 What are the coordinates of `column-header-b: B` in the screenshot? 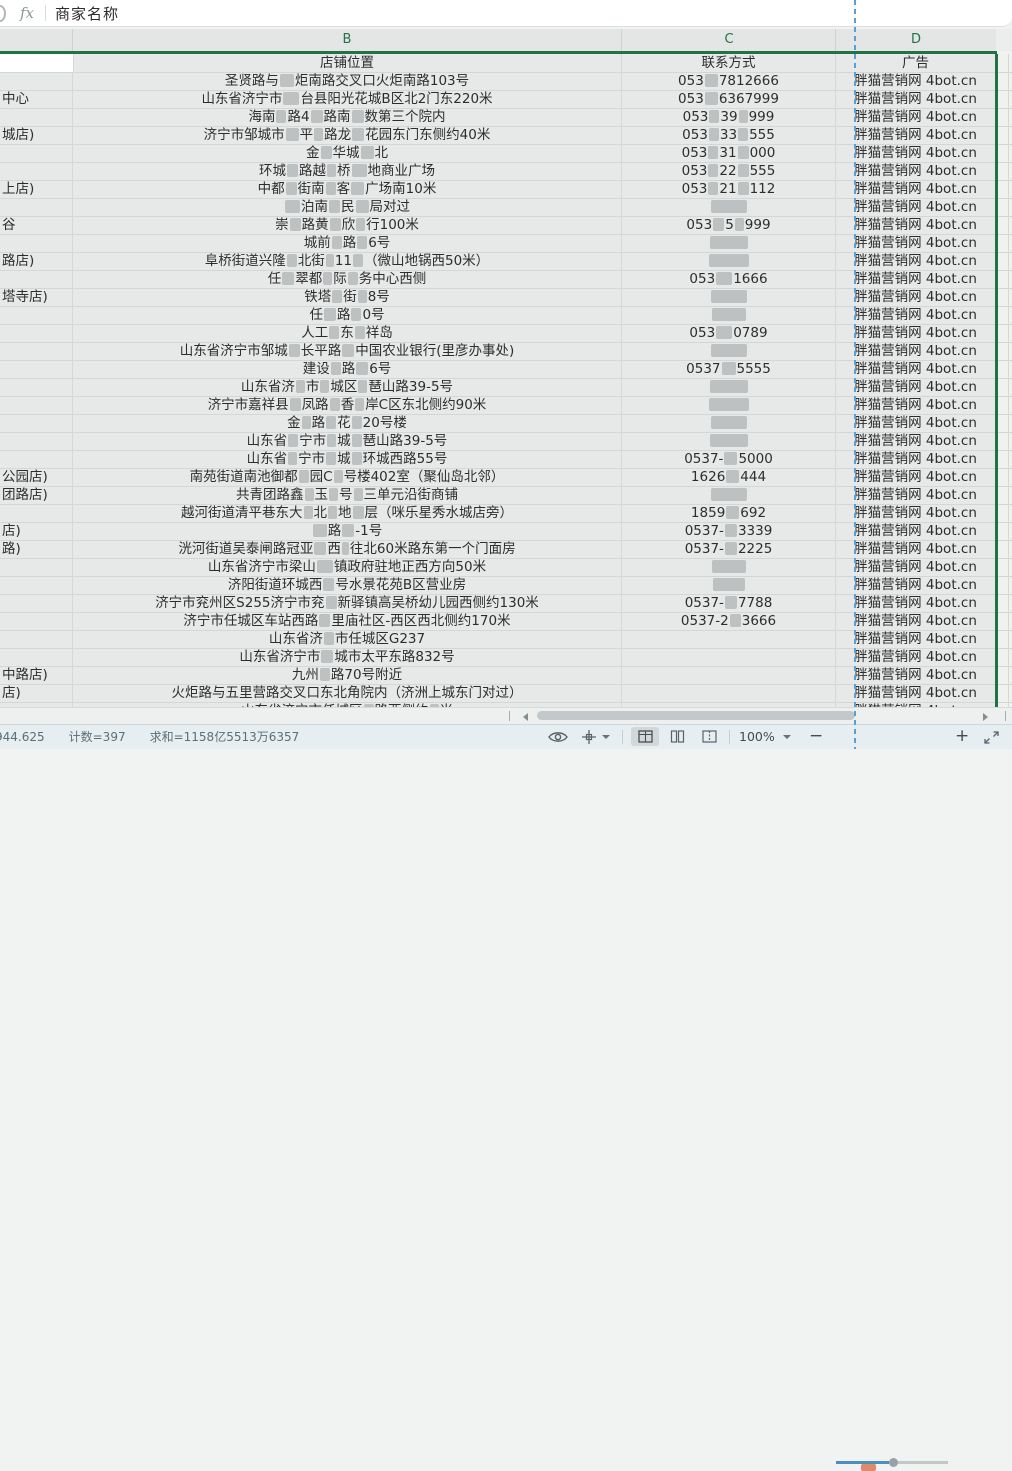 It's located at (347, 39).